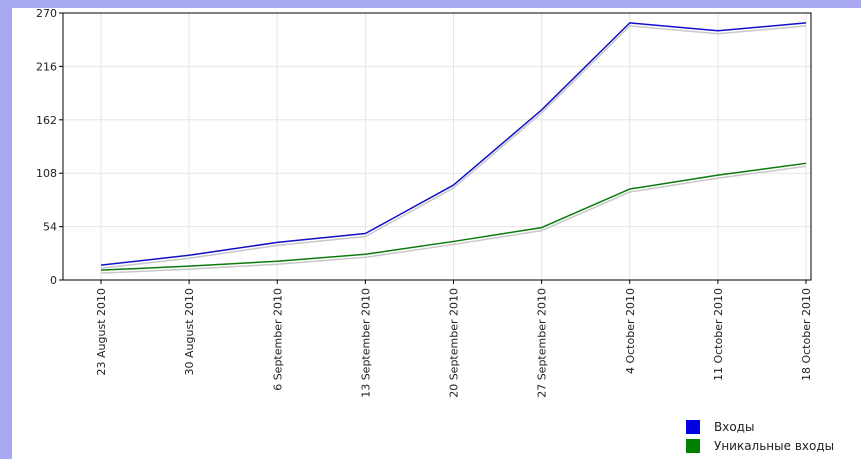  Describe the element at coordinates (693, 446) in the screenshot. I see `legend-swatch-unique-visits` at that location.